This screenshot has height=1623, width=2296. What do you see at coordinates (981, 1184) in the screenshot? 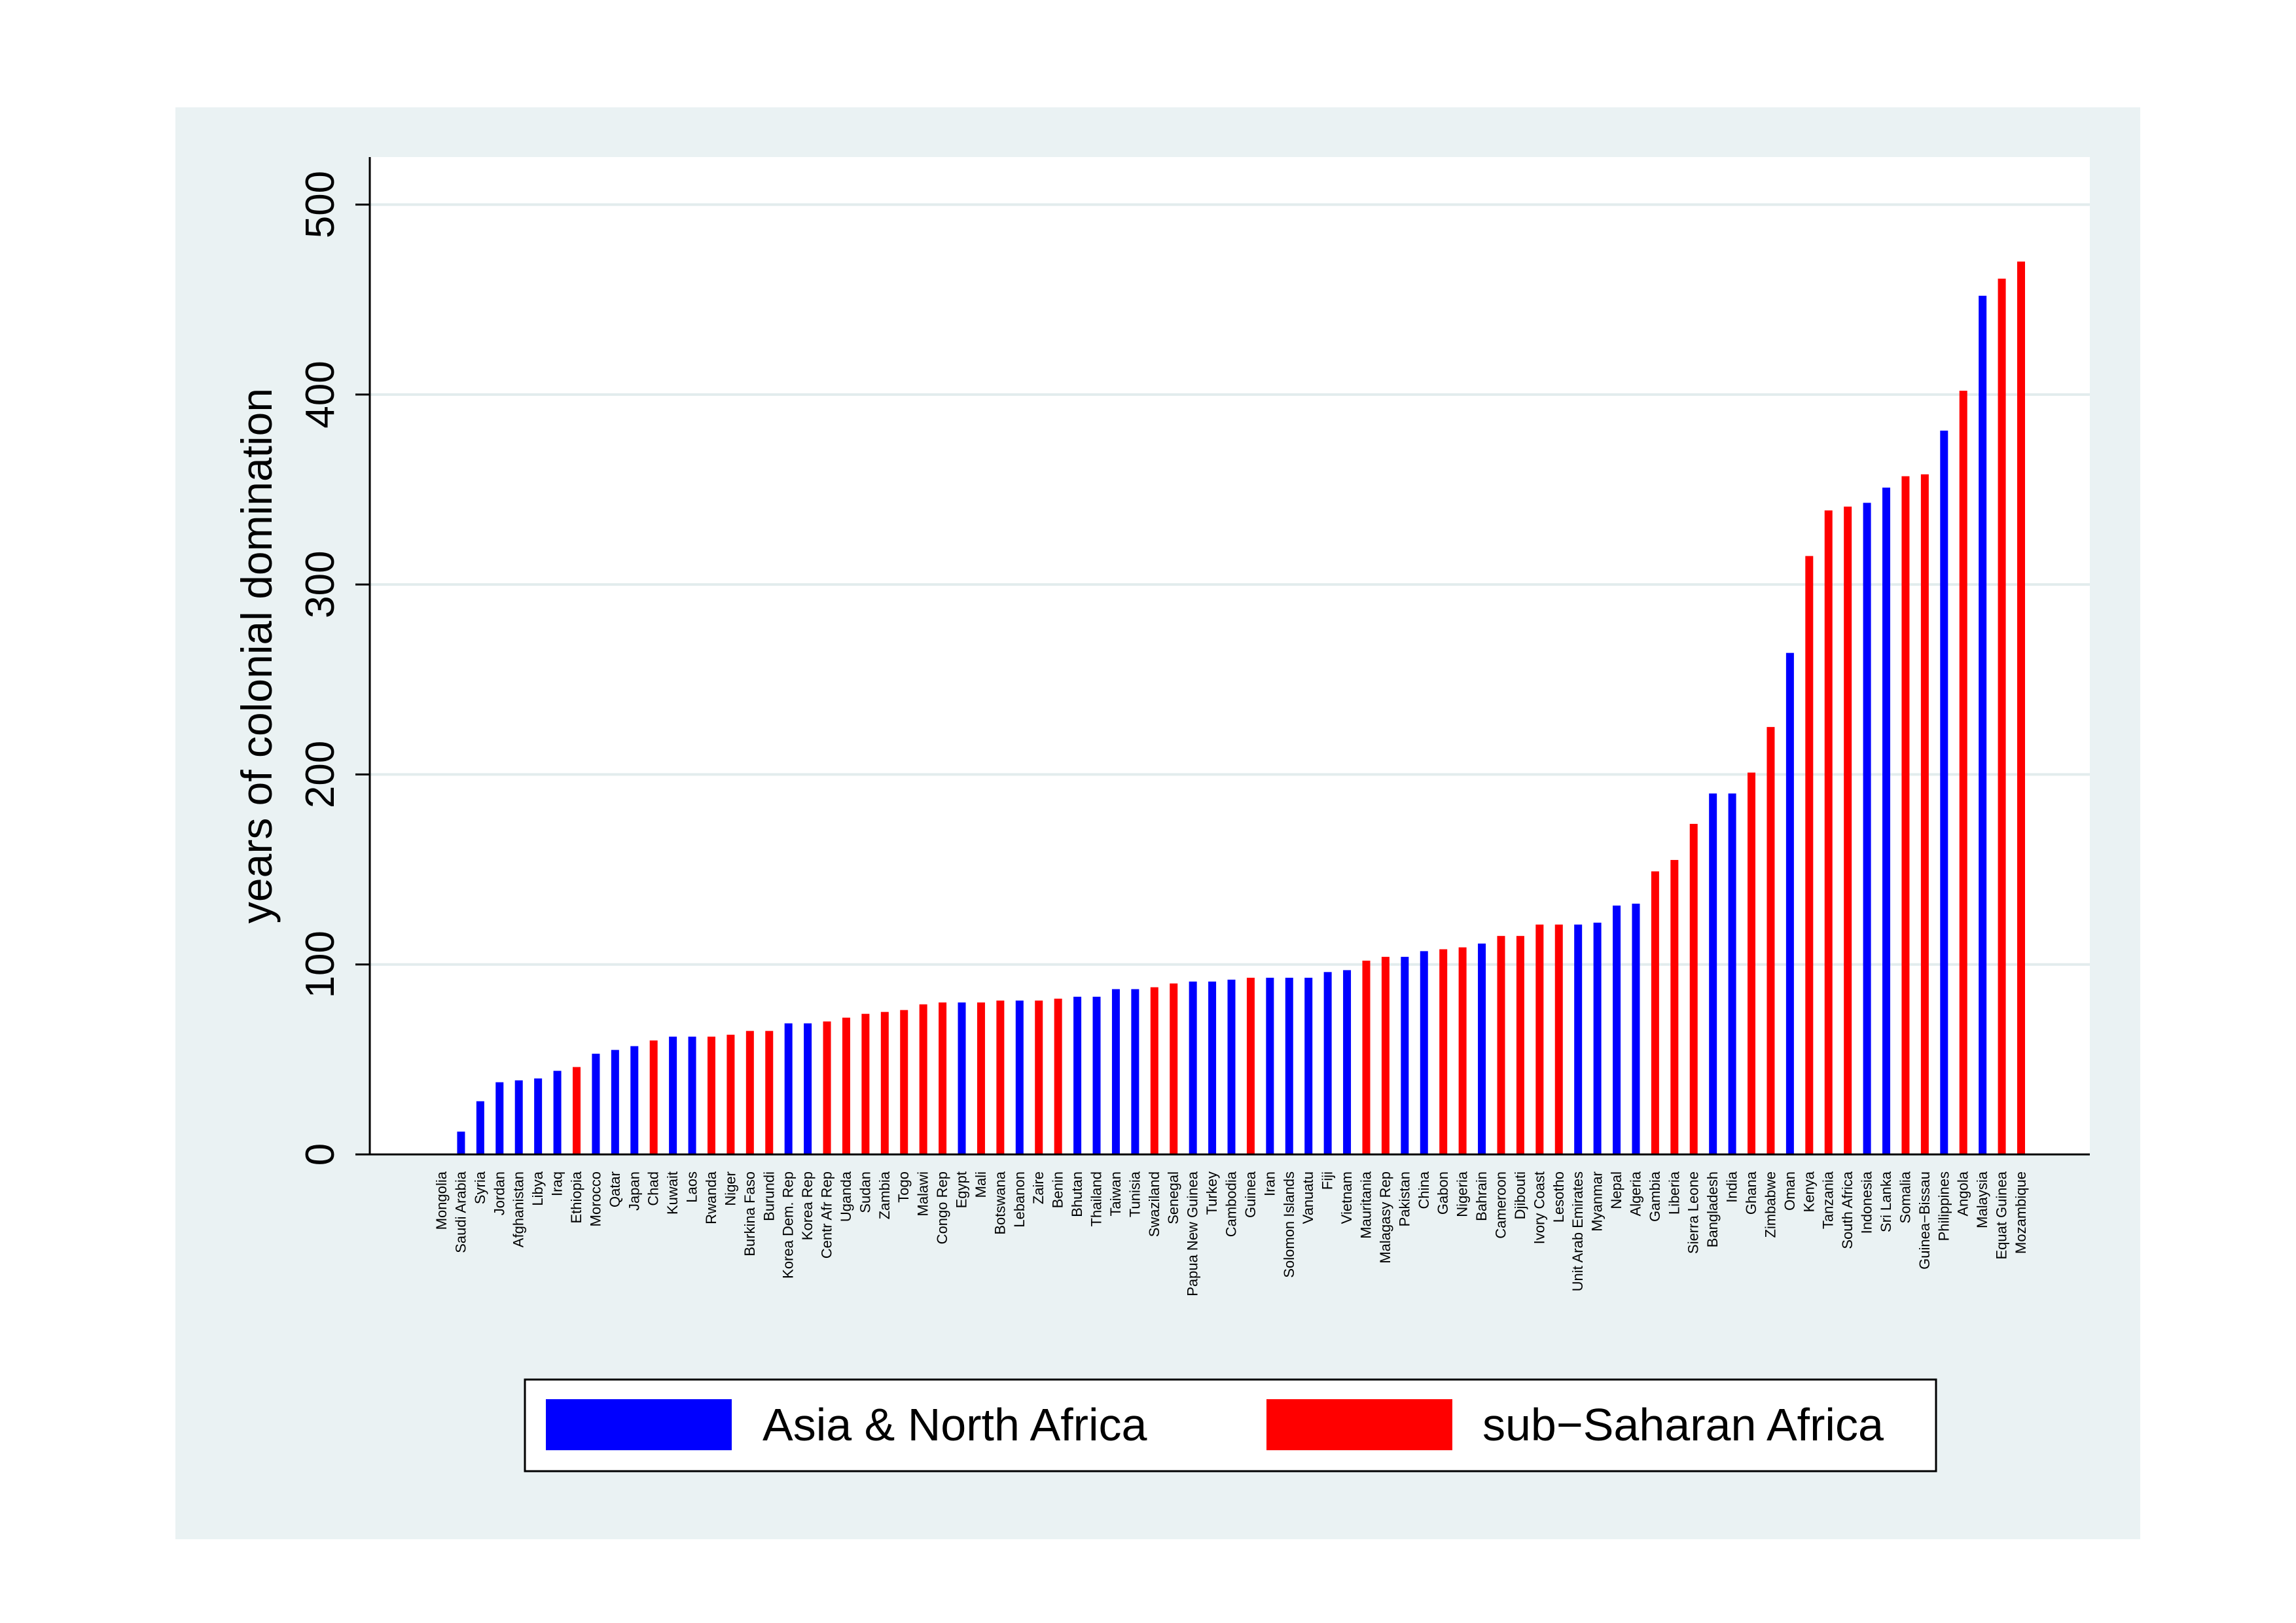
I see `x-tick-label: Mali` at bounding box center [981, 1184].